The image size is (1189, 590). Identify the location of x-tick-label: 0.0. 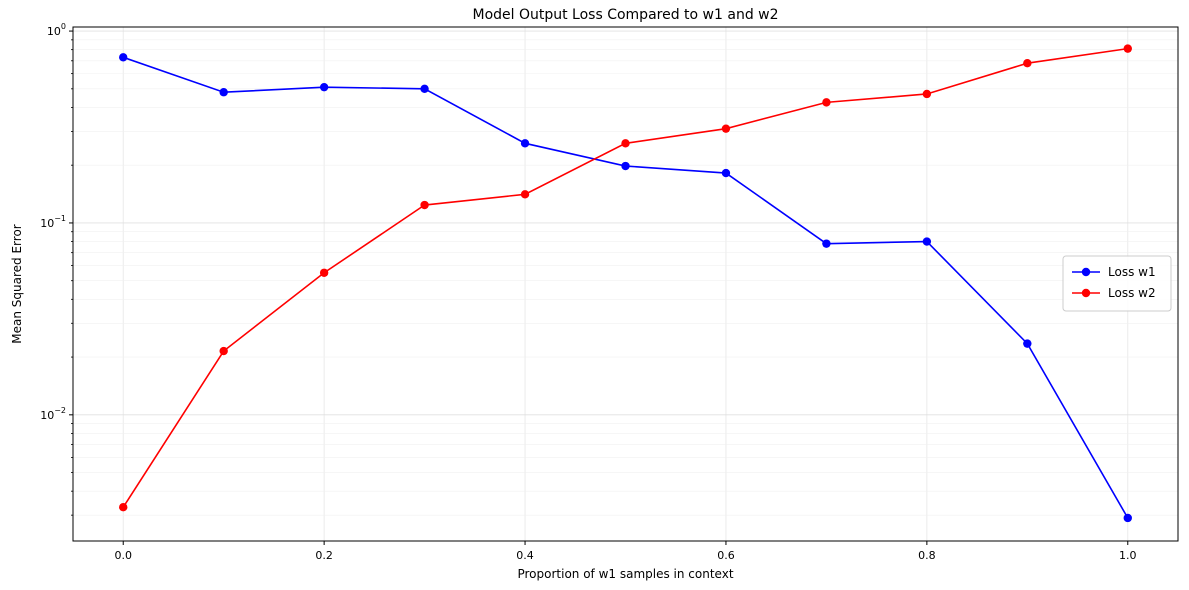
(123, 555).